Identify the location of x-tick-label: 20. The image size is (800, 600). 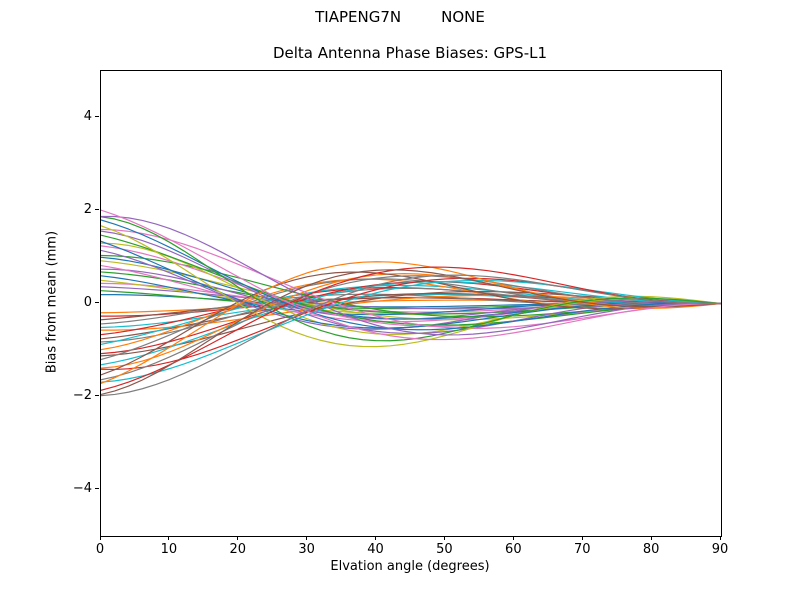
(238, 549).